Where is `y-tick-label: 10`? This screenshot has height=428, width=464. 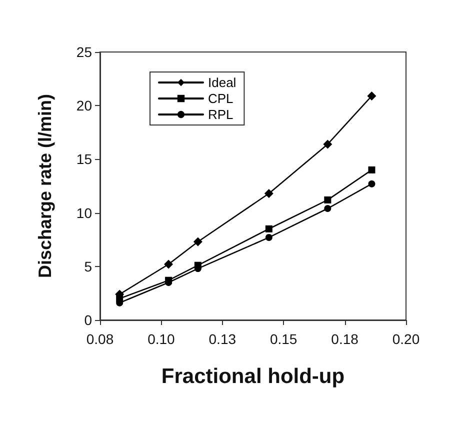 y-tick-label: 10 is located at coordinates (84, 212).